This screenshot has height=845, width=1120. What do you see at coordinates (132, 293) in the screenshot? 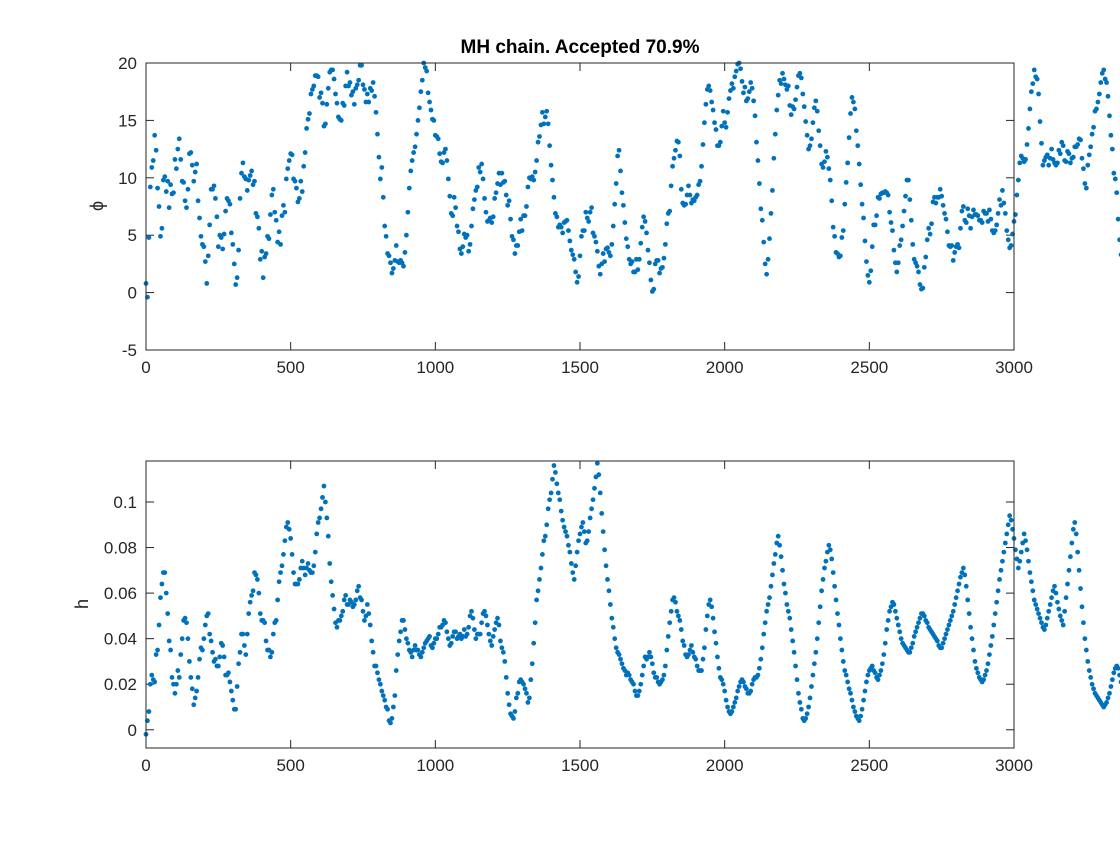
I see `phi-ytick-label: 0` at bounding box center [132, 293].